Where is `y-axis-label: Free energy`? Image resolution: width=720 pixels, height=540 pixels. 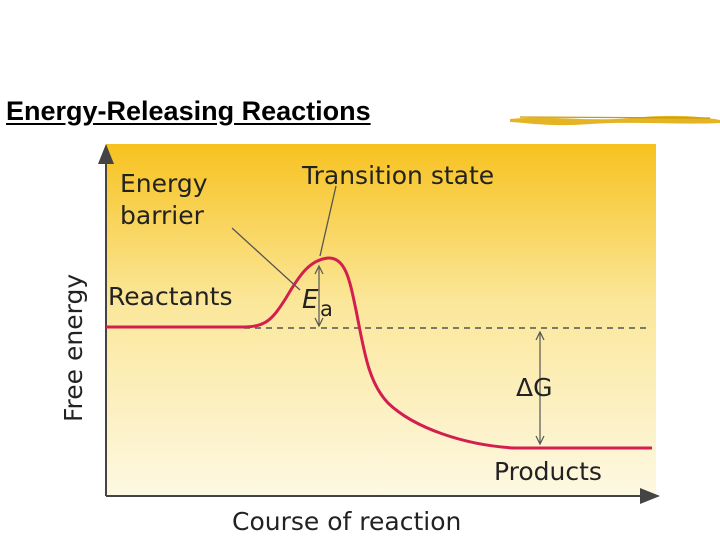
y-axis-label: Free energy is located at coordinates (73, 348).